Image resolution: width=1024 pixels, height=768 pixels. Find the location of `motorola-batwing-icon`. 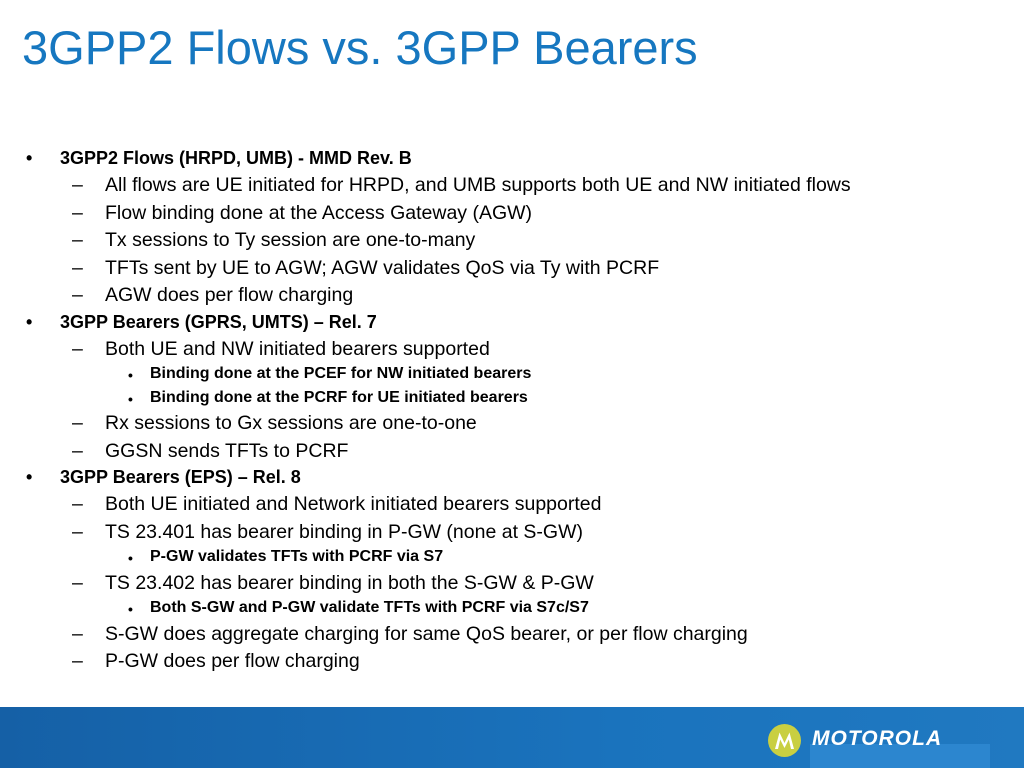

motorola-batwing-icon is located at coordinates (784, 740).